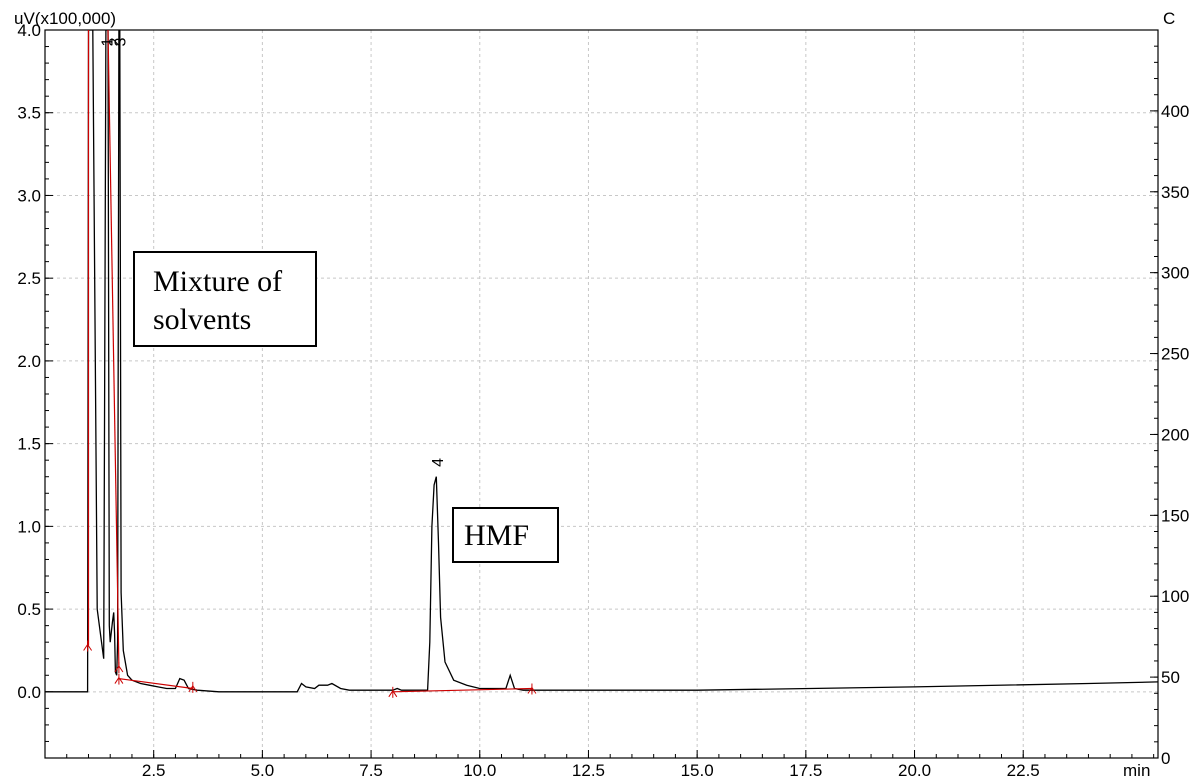 The width and height of the screenshot is (1198, 778). Describe the element at coordinates (29, 526) in the screenshot. I see `y-tick-label: 1.0` at that location.